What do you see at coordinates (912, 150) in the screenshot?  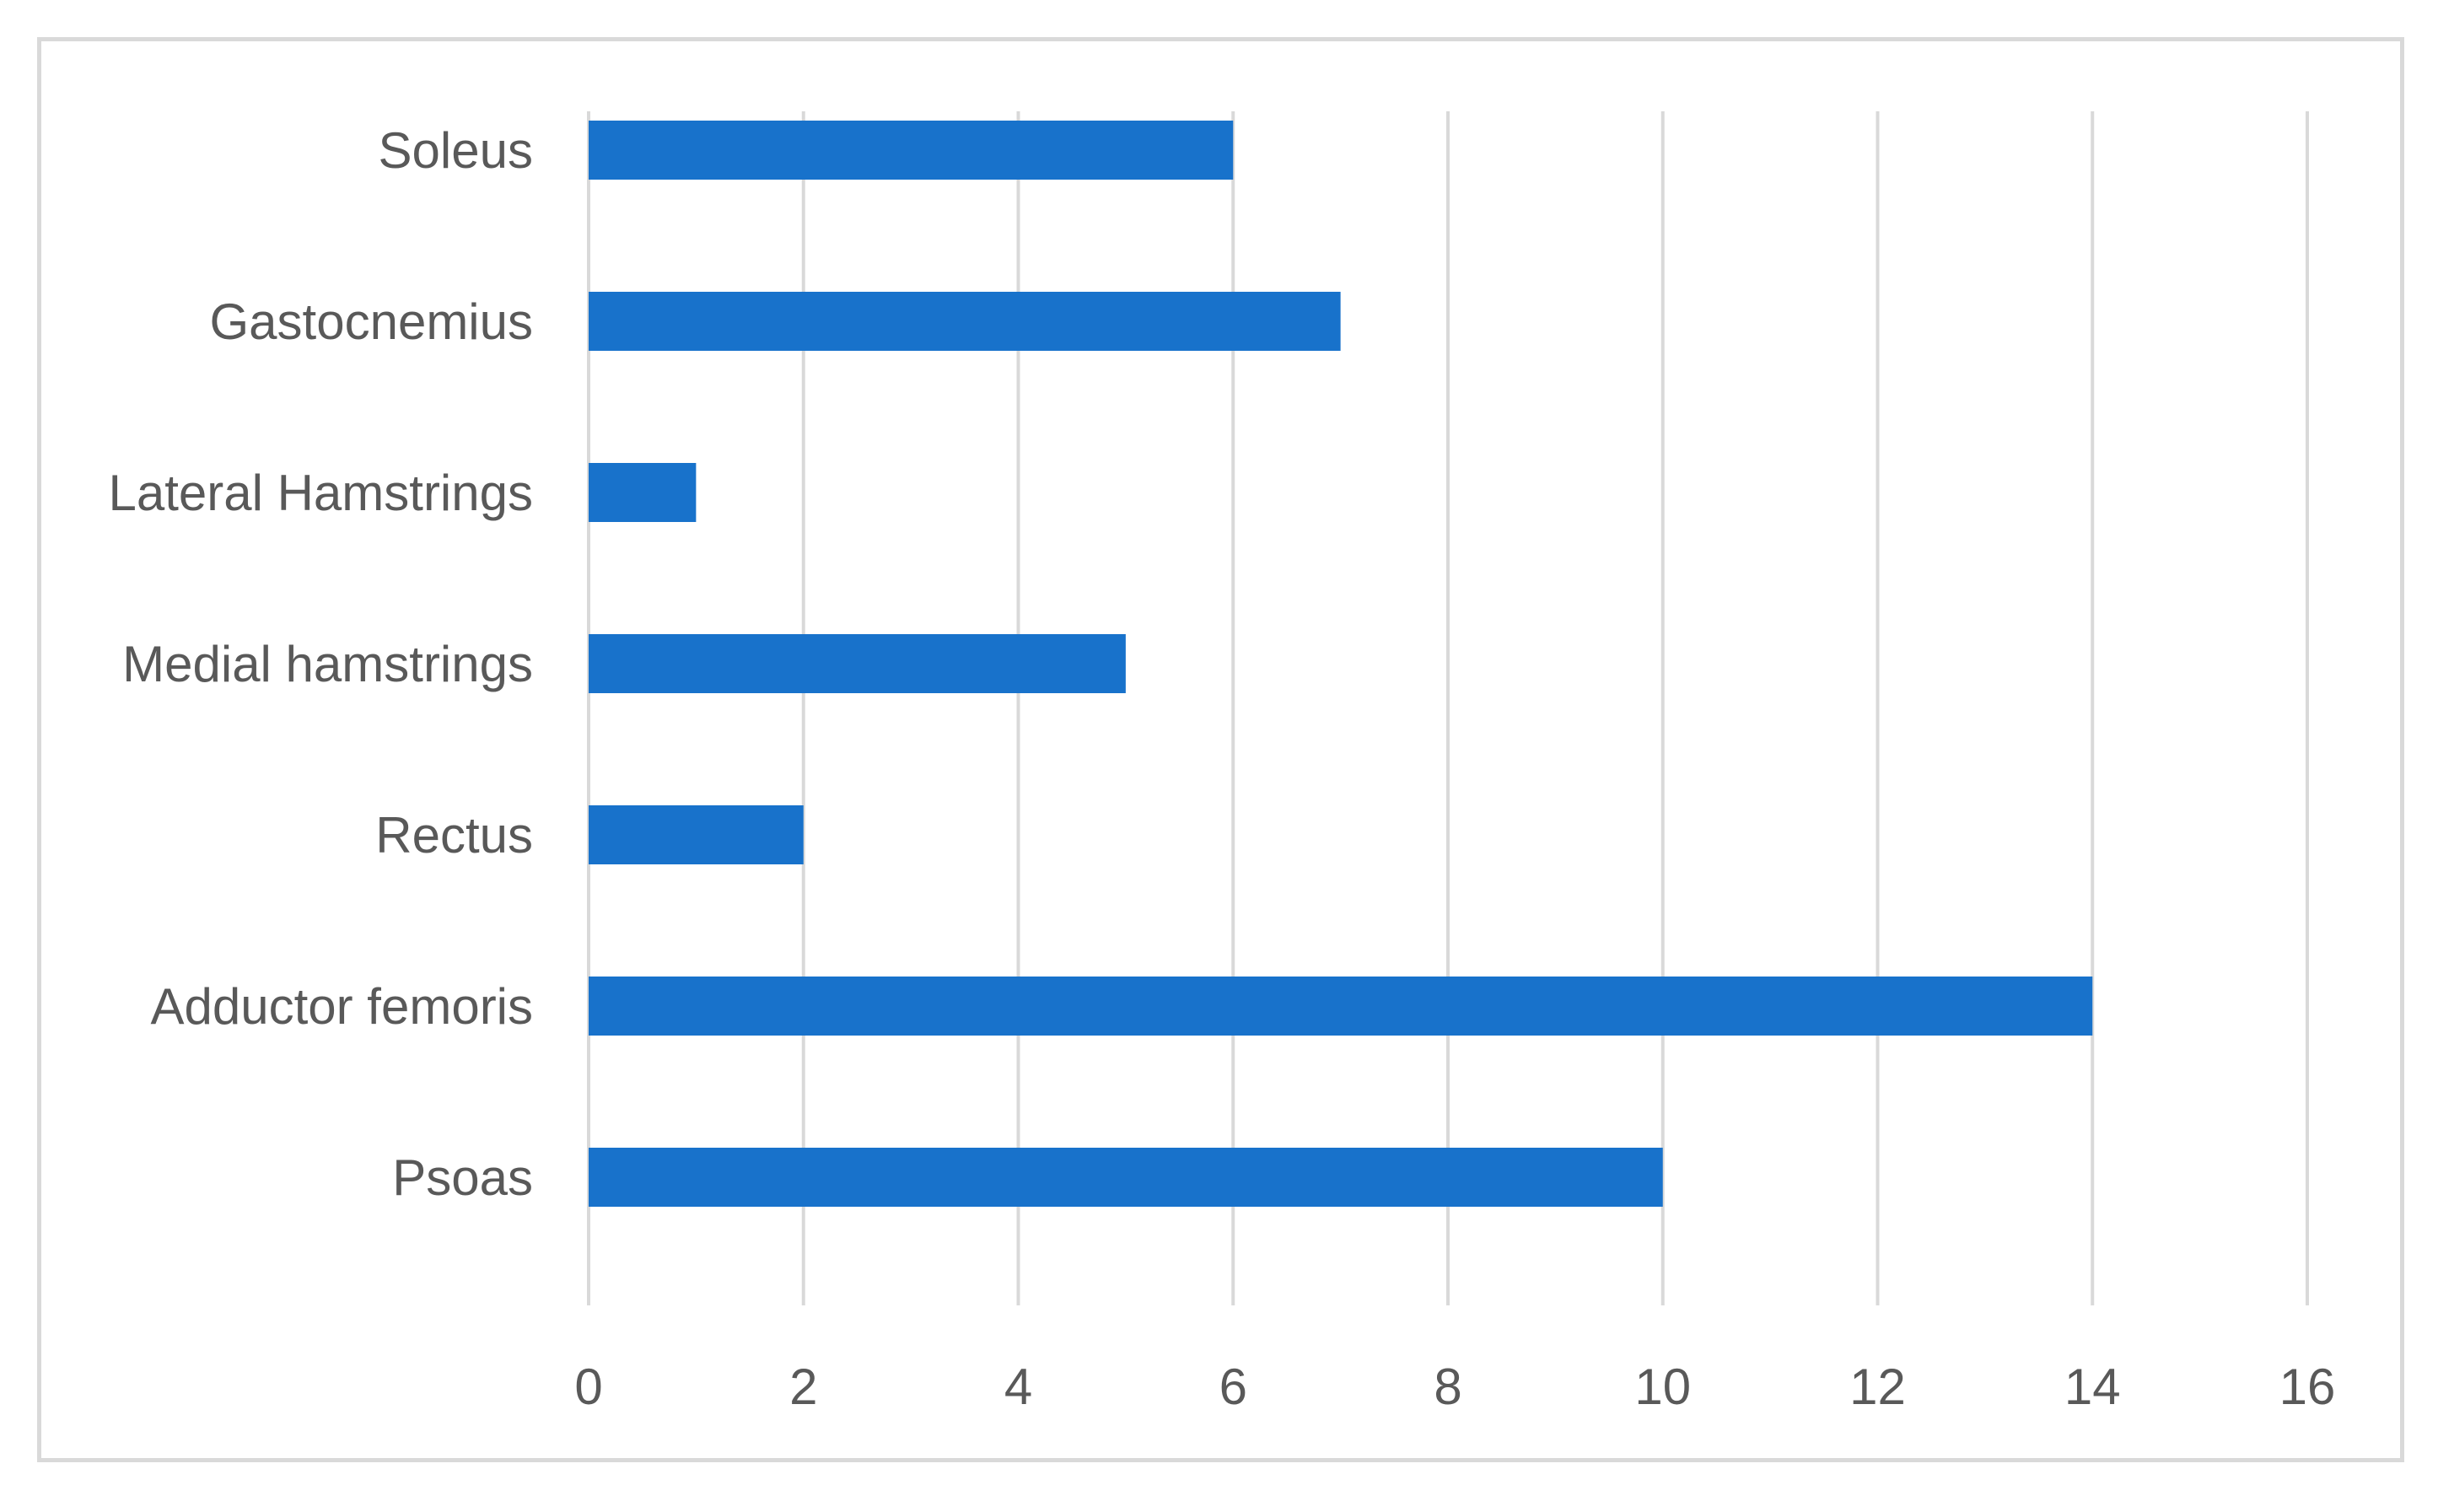 I see `bar-soleus` at bounding box center [912, 150].